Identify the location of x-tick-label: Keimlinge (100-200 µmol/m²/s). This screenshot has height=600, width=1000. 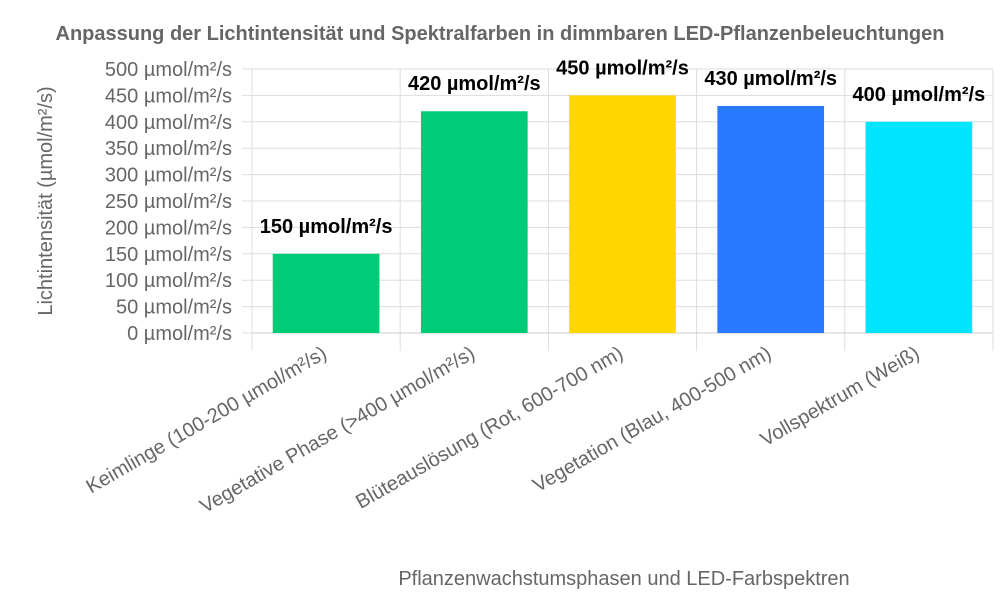
(206, 420).